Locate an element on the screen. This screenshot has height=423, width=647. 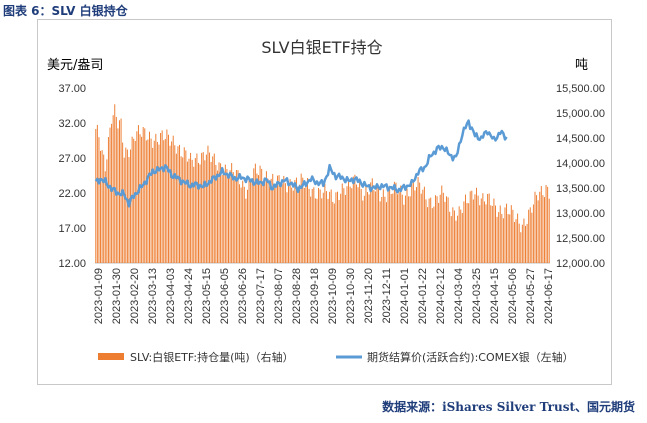
legend-swatch-bar is located at coordinates (111, 356).